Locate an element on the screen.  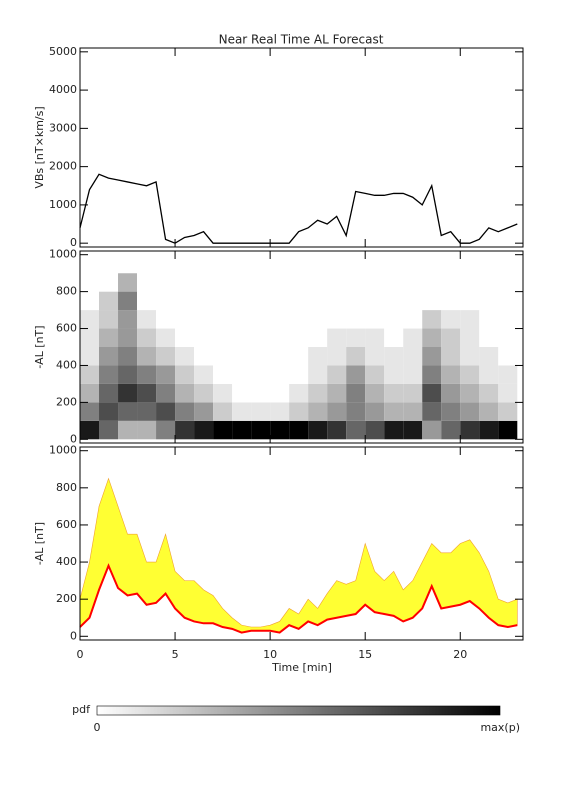
y-tick-label: 3000 is located at coordinates (63, 127).